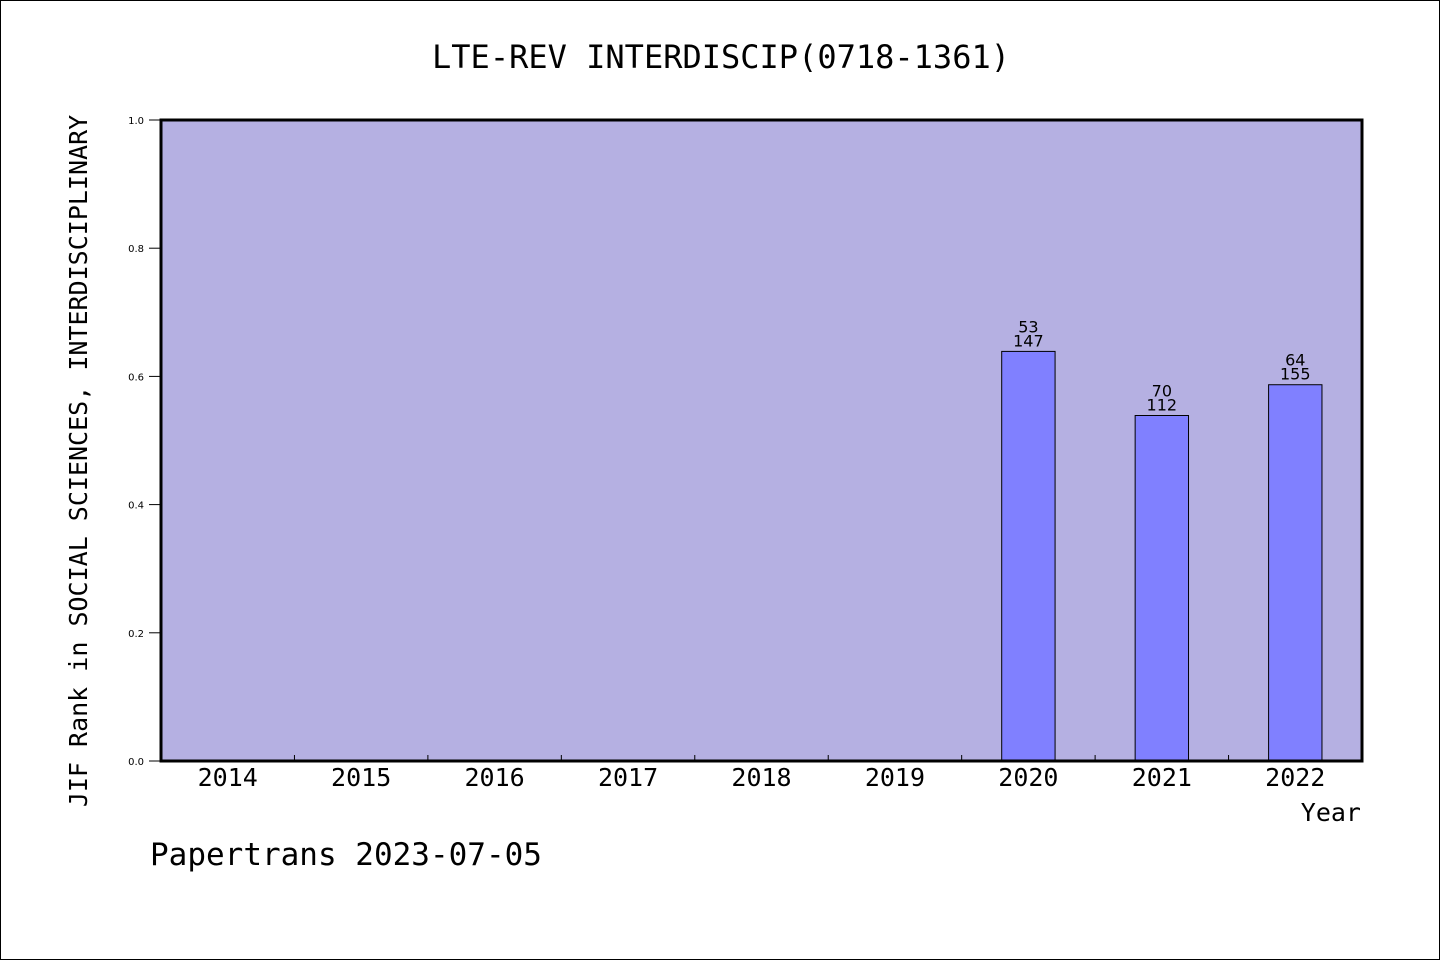  I want to click on y-tick-label: 0.8, so click(136, 249).